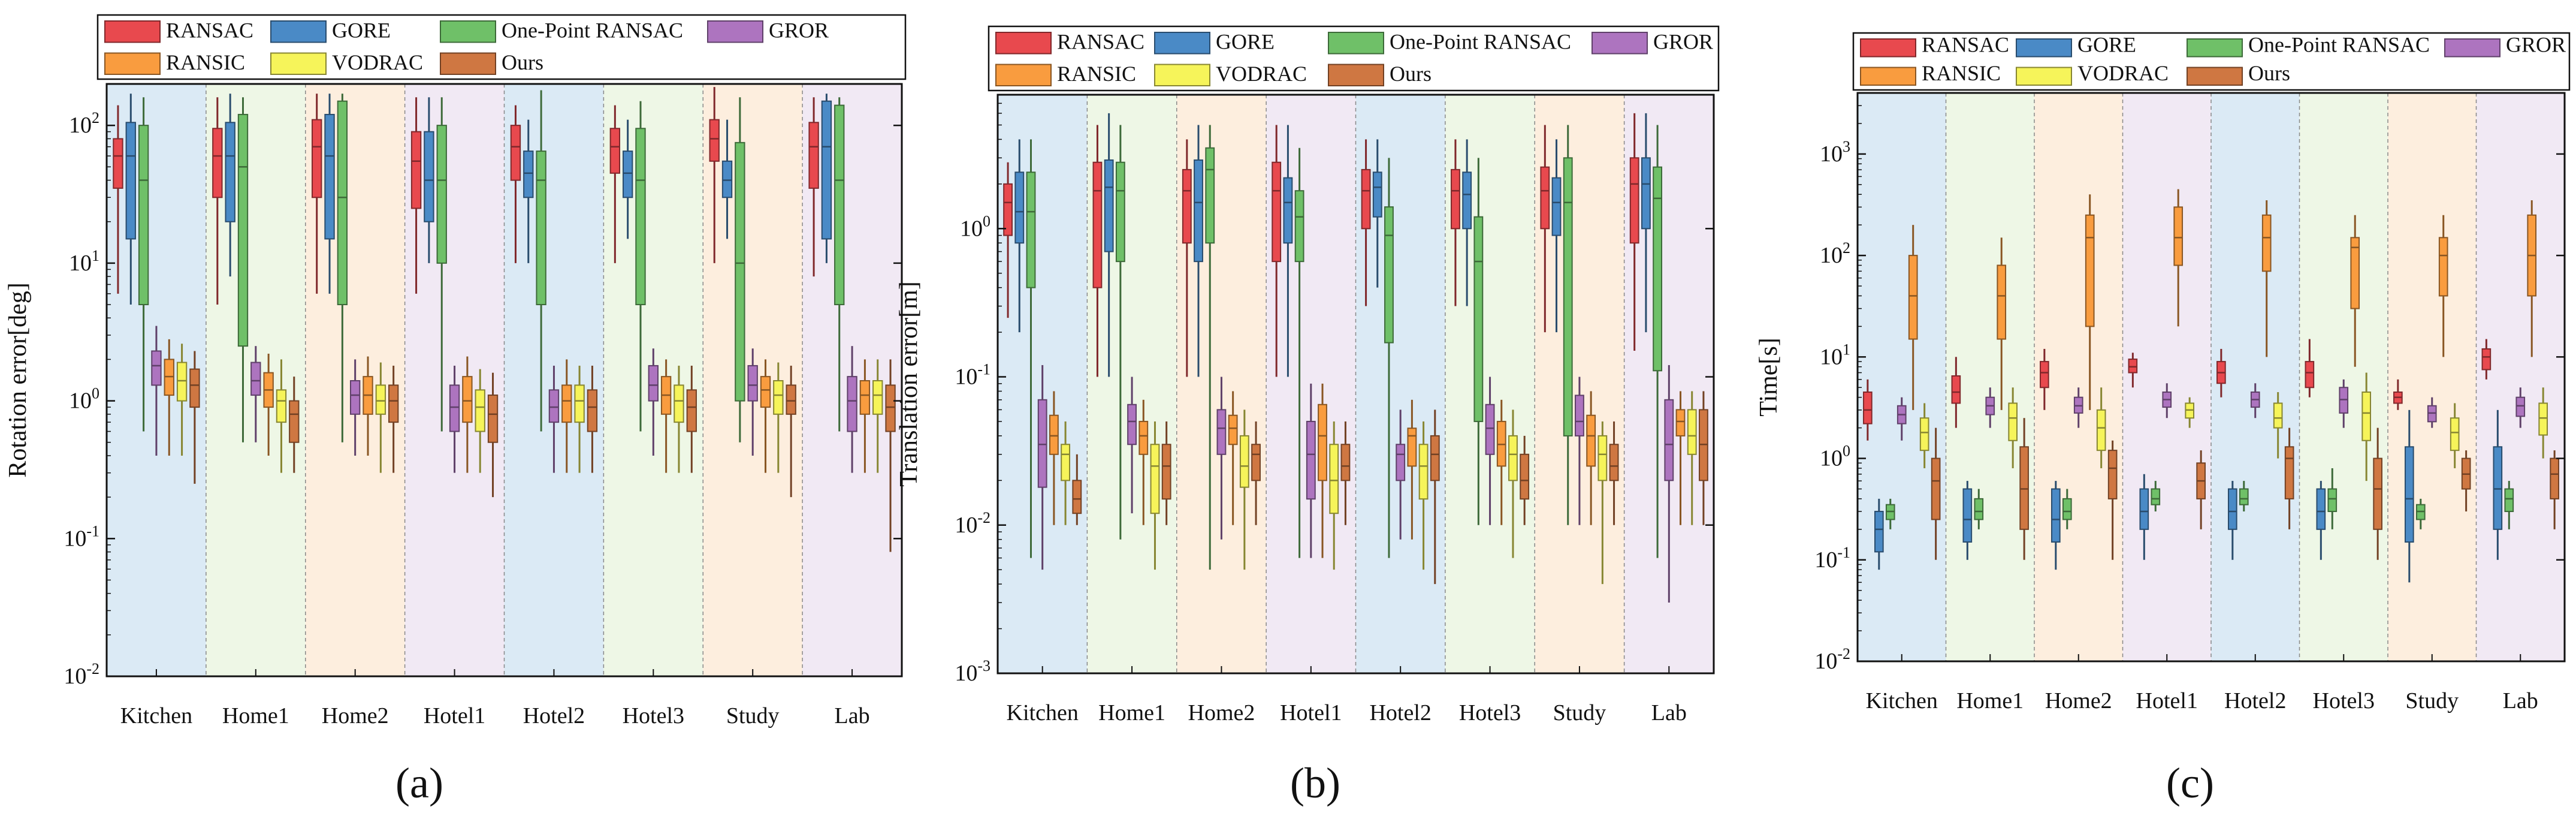  Describe the element at coordinates (1481, 42) in the screenshot. I see `legend-label: One-Point RANSAC` at that location.